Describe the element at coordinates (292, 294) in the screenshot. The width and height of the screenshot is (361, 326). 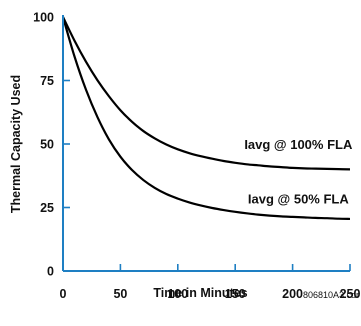
I see `x-tick-label: 200` at that location.